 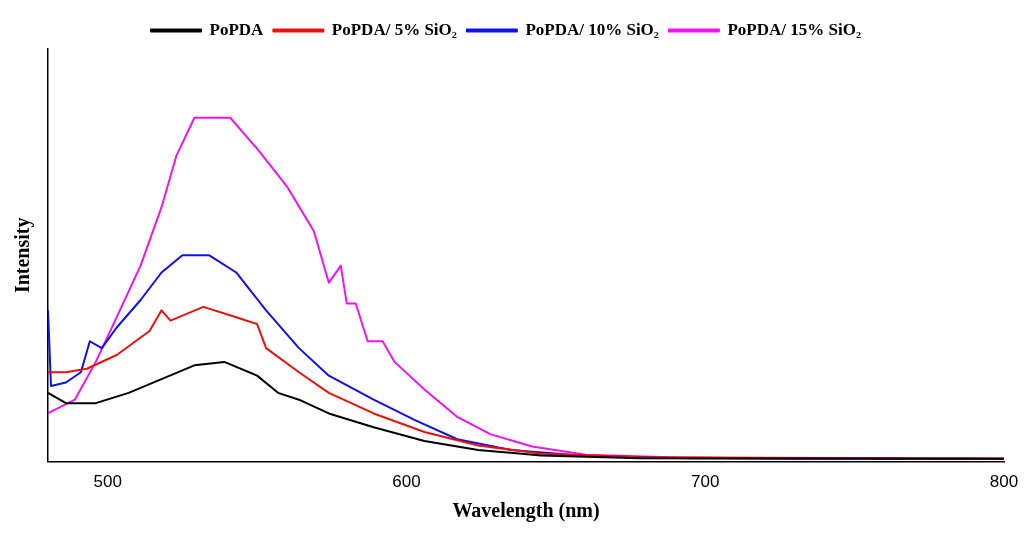 I want to click on x-axis-title: Wavelength (nm), so click(x=526, y=511).